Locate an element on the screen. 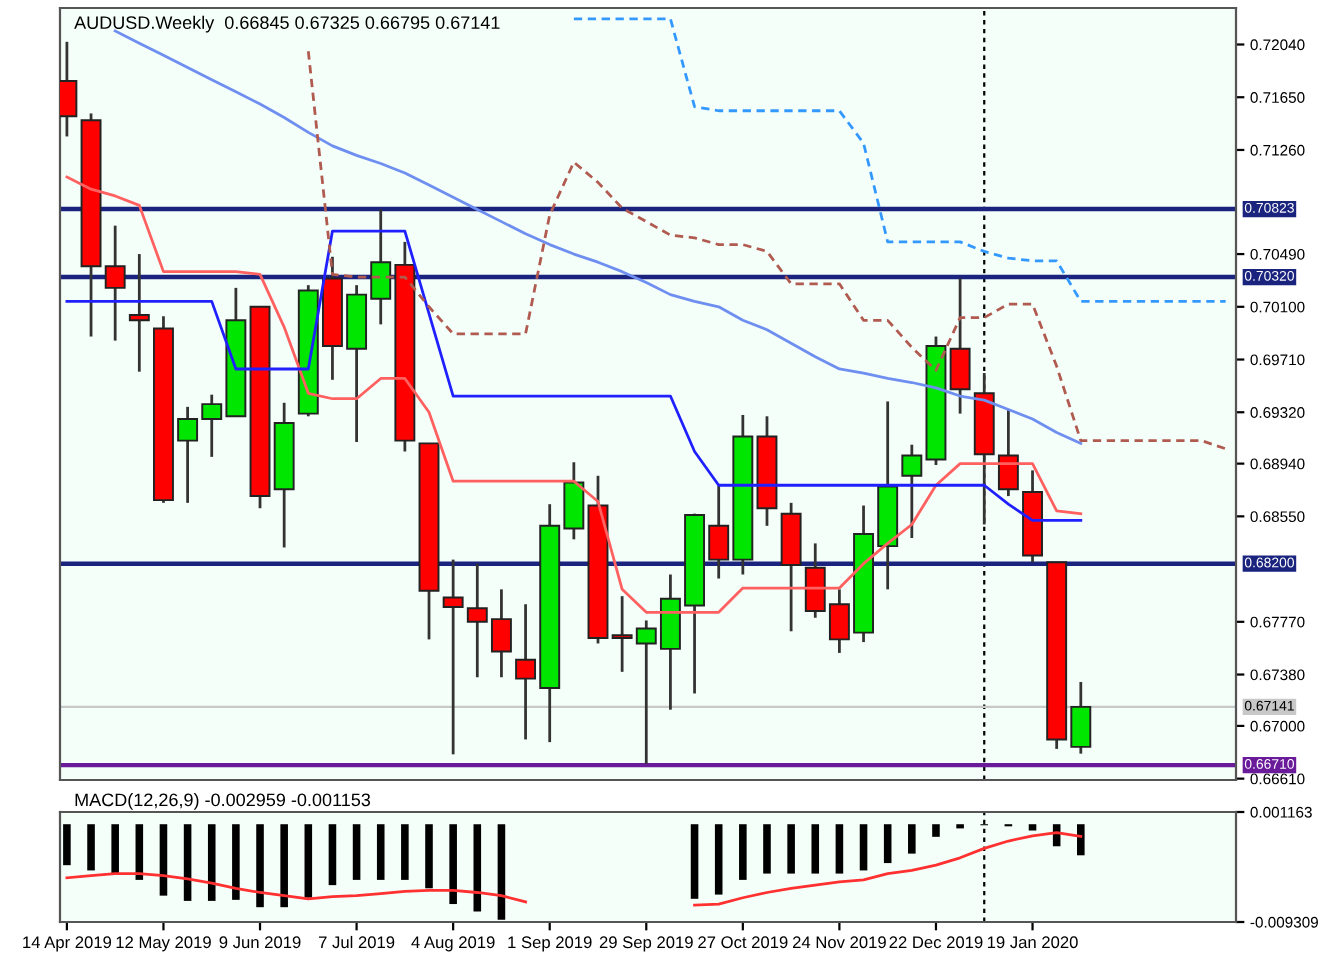 The width and height of the screenshot is (1330, 966). x-tick-label: 14 Apr 2019 is located at coordinates (67, 944).